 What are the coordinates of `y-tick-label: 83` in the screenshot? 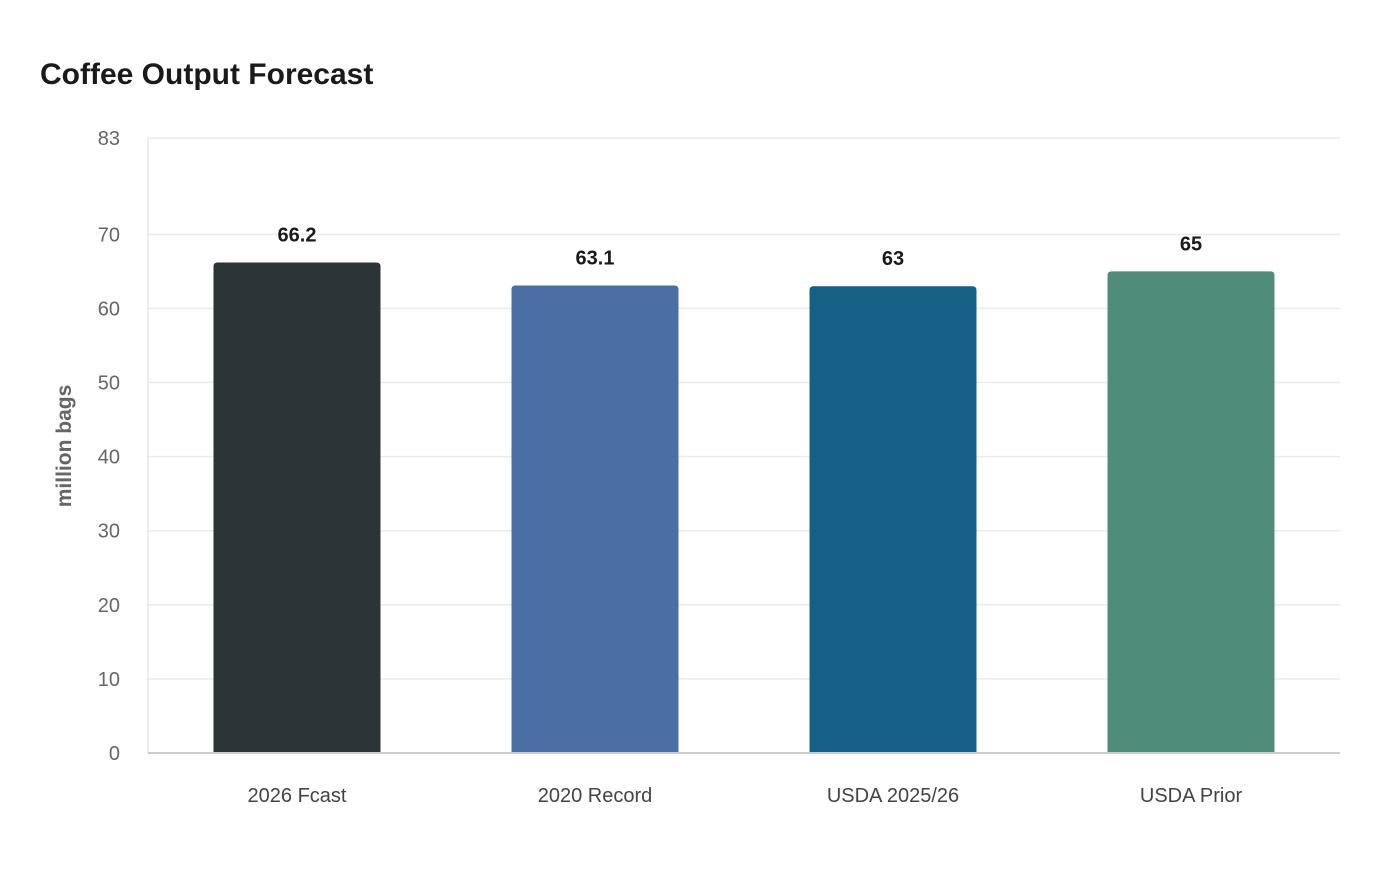 It's located at (109, 139).